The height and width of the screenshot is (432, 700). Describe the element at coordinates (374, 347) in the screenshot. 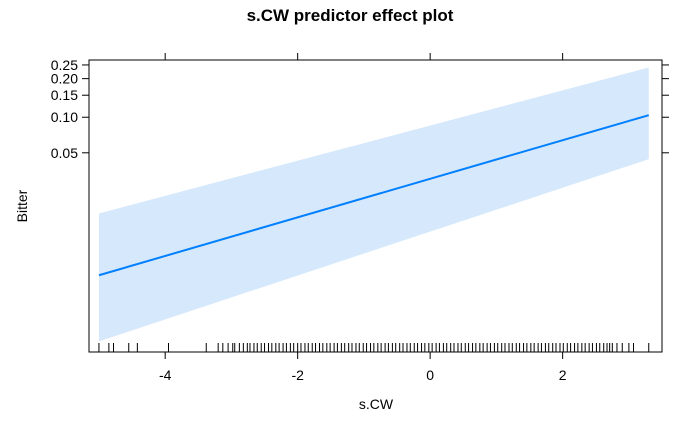

I see `rug-marks` at that location.